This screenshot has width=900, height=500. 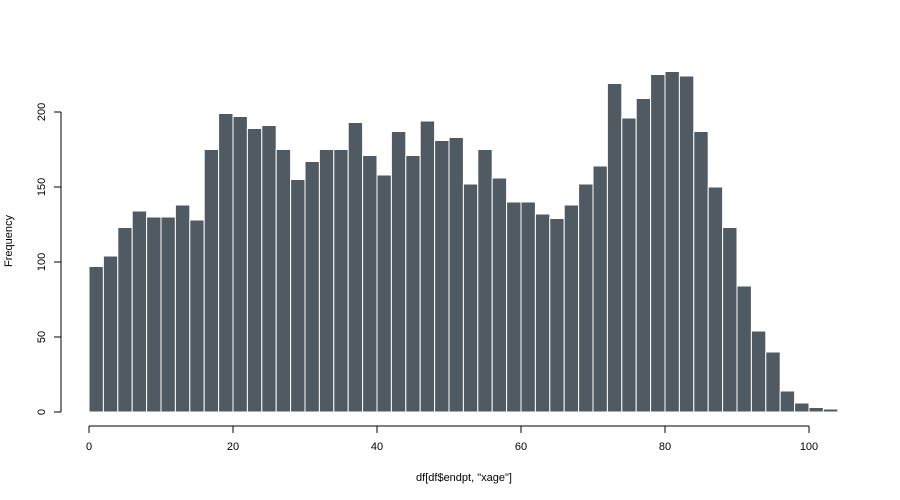 I want to click on x-axis: 0 20 40 60 80 100, so click(x=452, y=439).